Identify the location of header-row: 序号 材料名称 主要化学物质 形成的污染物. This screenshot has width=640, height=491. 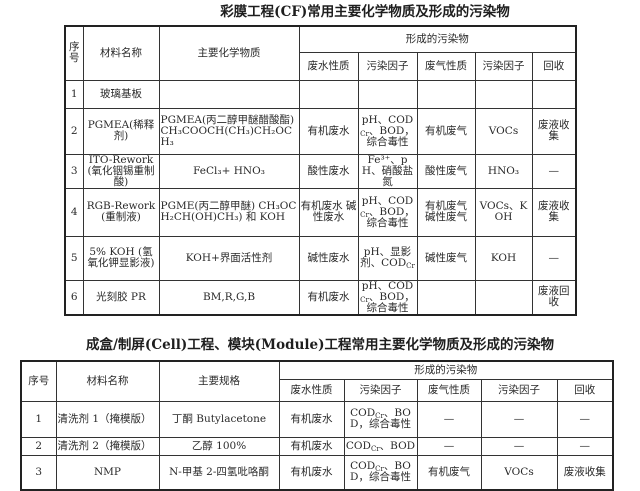
(320, 53).